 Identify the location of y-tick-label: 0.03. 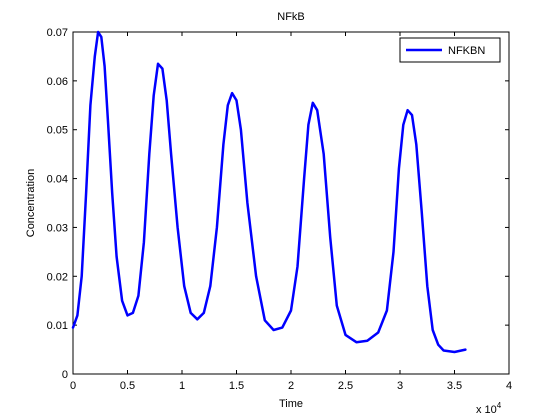
(57, 228).